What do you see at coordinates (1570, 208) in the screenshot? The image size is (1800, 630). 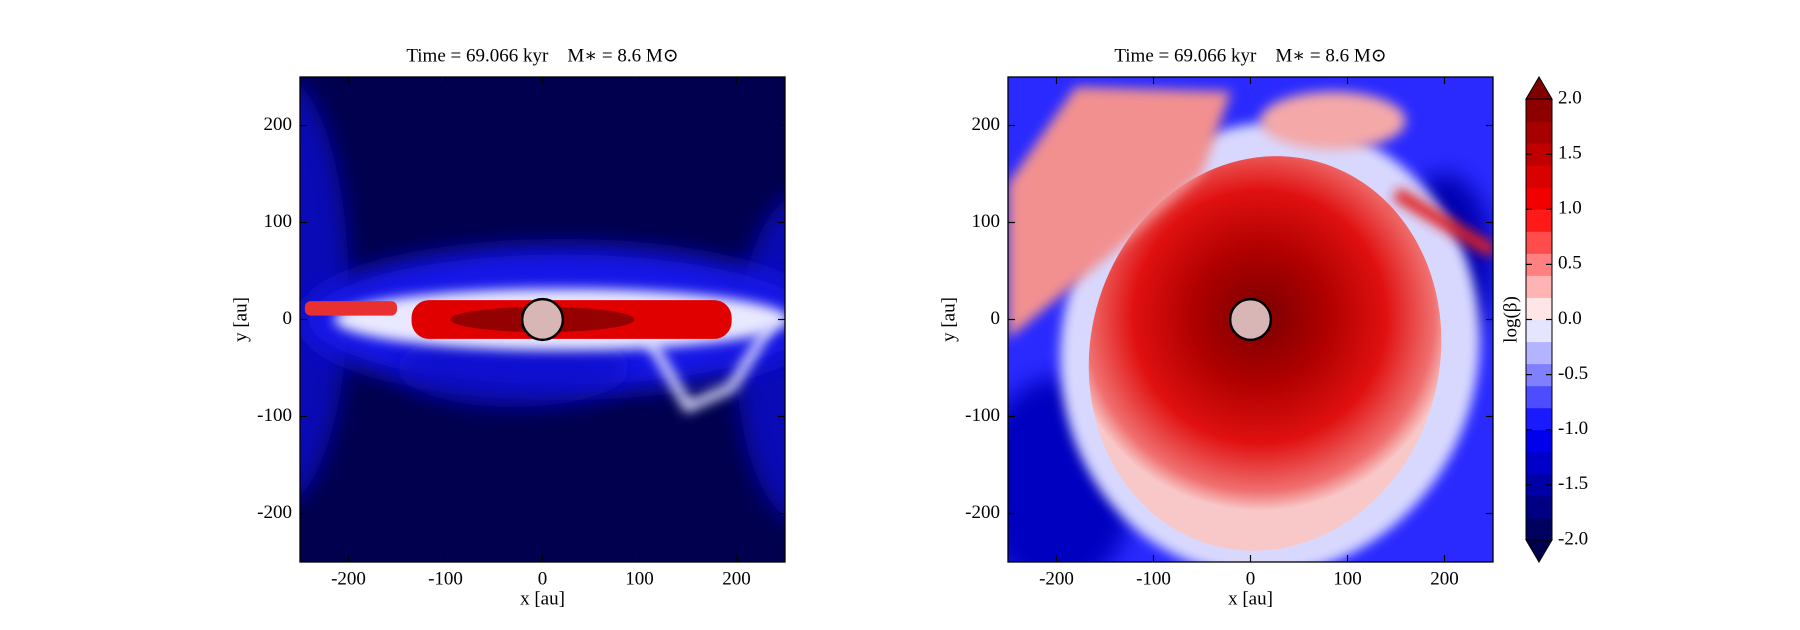 I see `colorbar-tick-label: 1.0` at bounding box center [1570, 208].